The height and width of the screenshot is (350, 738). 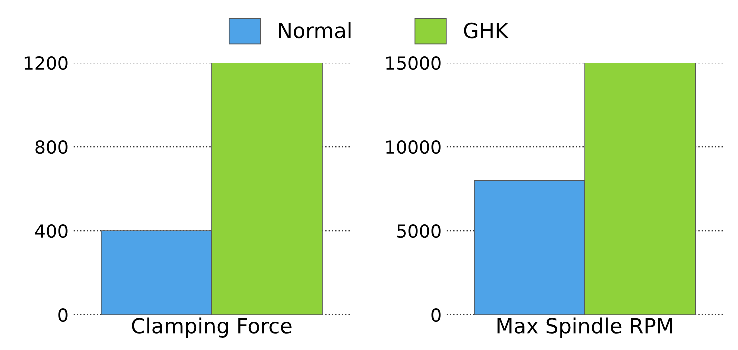 What do you see at coordinates (413, 63) in the screenshot?
I see `y-tick-label: 15000` at bounding box center [413, 63].